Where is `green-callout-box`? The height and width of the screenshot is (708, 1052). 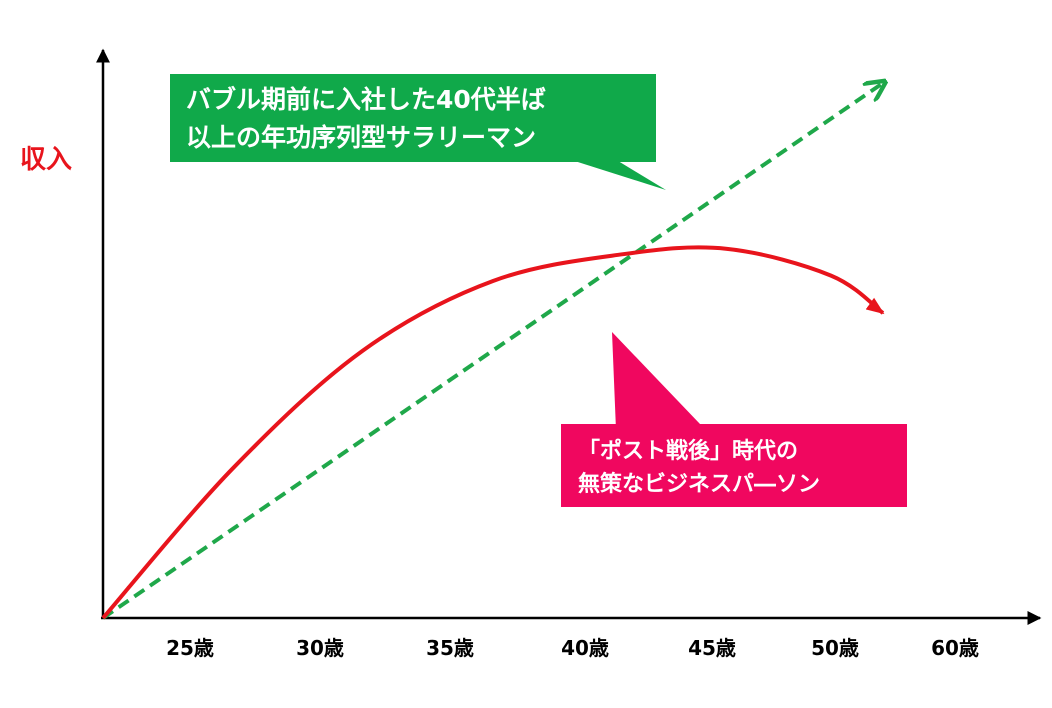
green-callout-box is located at coordinates (413, 118).